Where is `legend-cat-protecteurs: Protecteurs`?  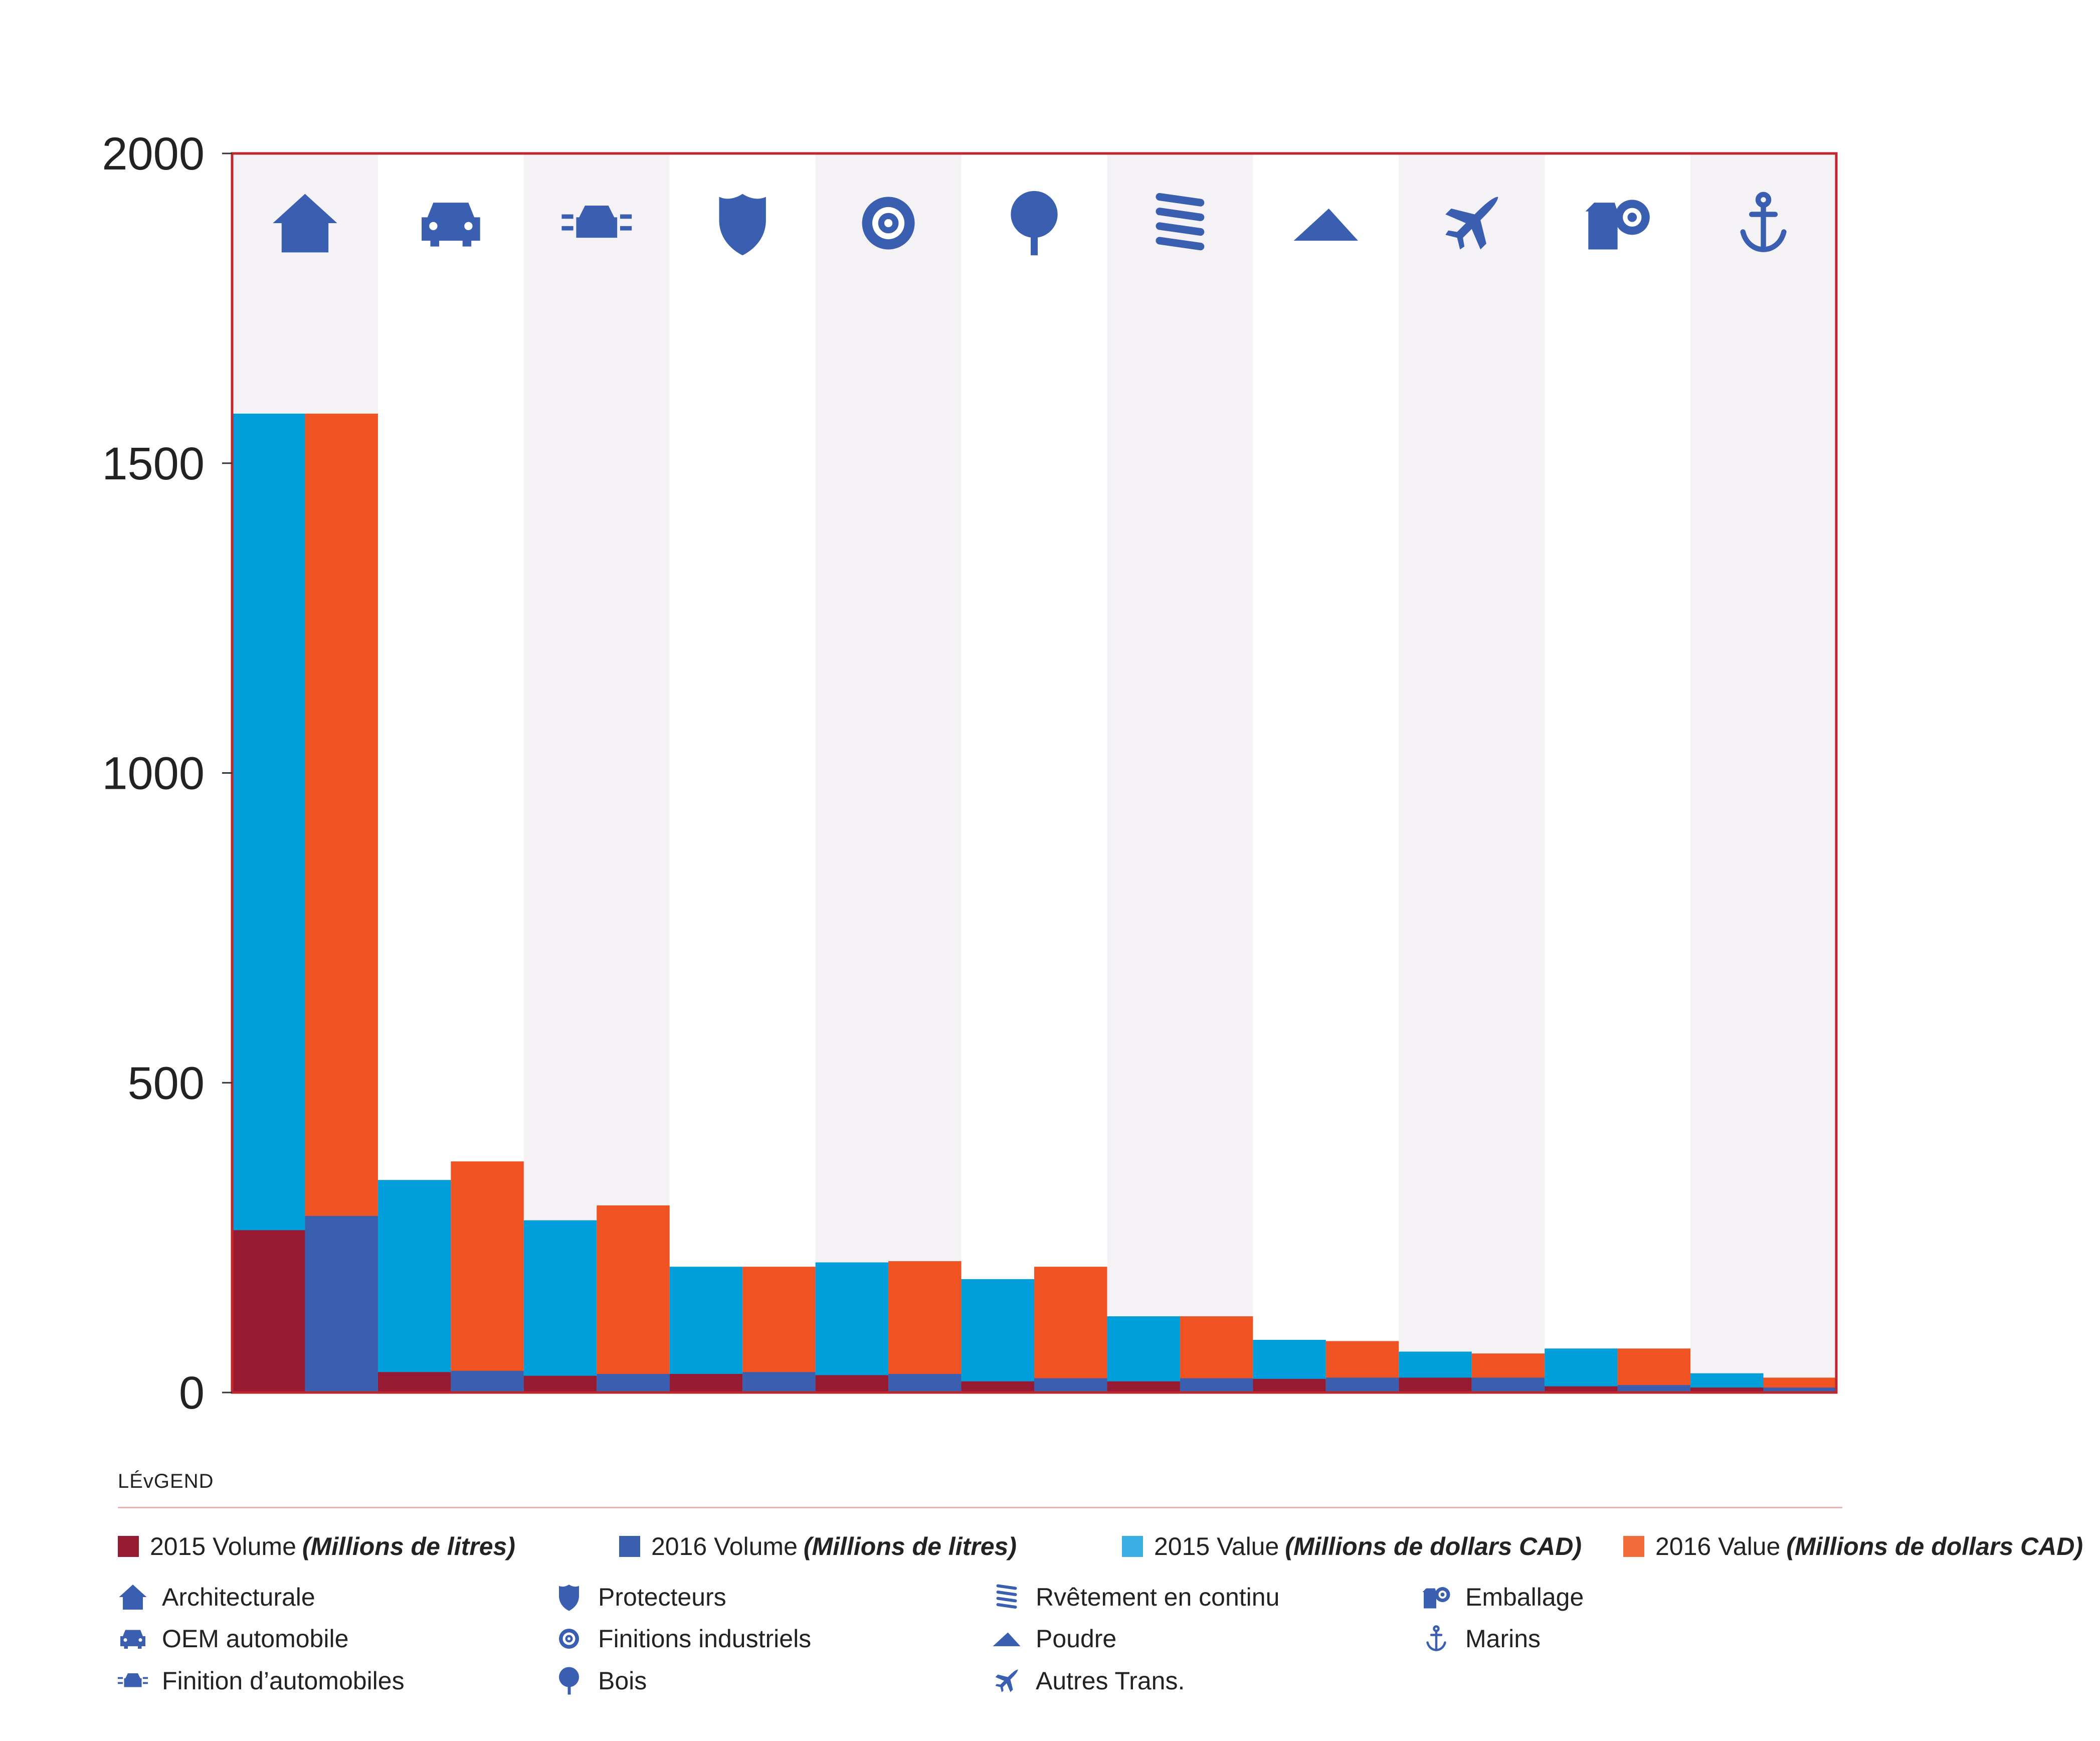
legend-cat-protecteurs: Protecteurs is located at coordinates (640, 1597).